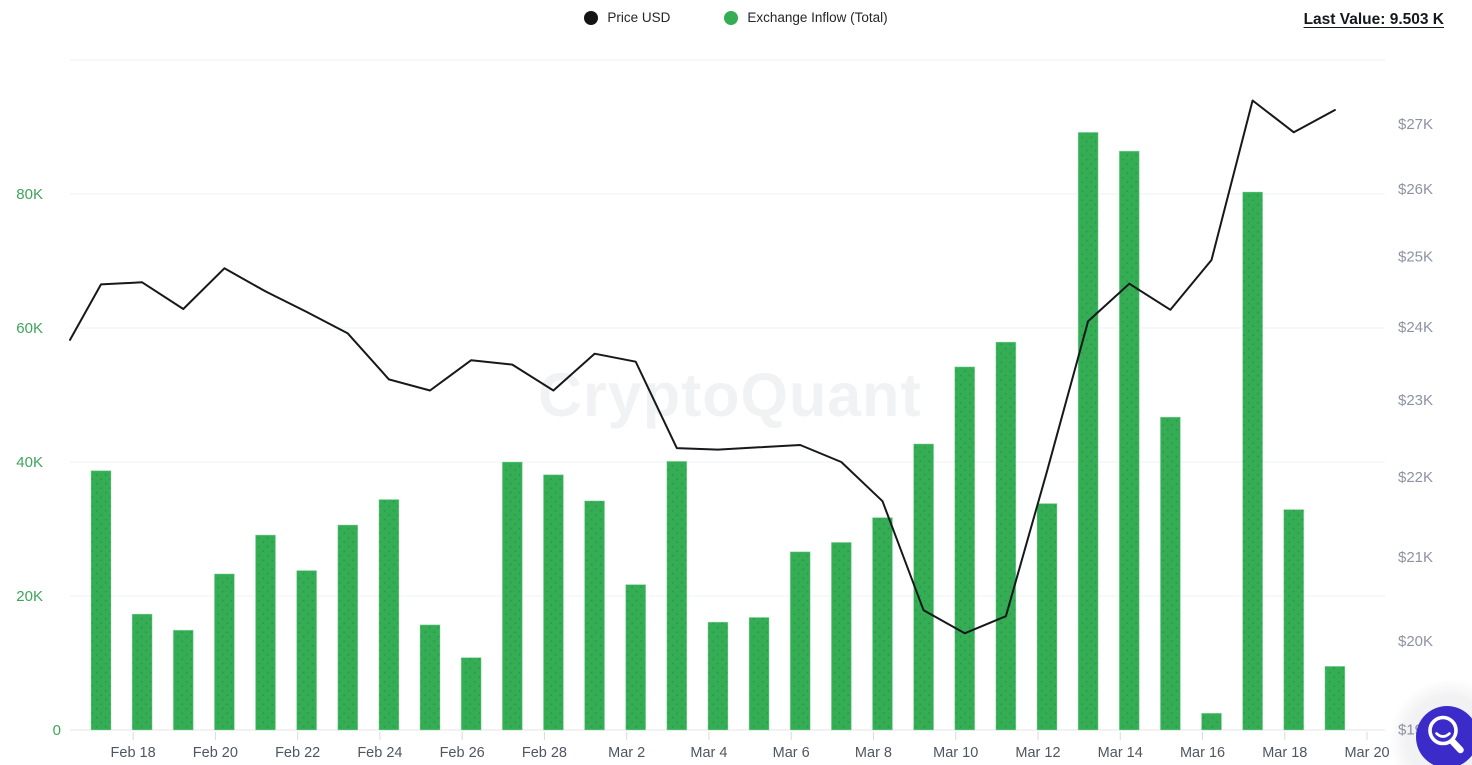 This screenshot has width=1472, height=765. What do you see at coordinates (1284, 753) in the screenshot?
I see `x-axis-label: Mar 18` at bounding box center [1284, 753].